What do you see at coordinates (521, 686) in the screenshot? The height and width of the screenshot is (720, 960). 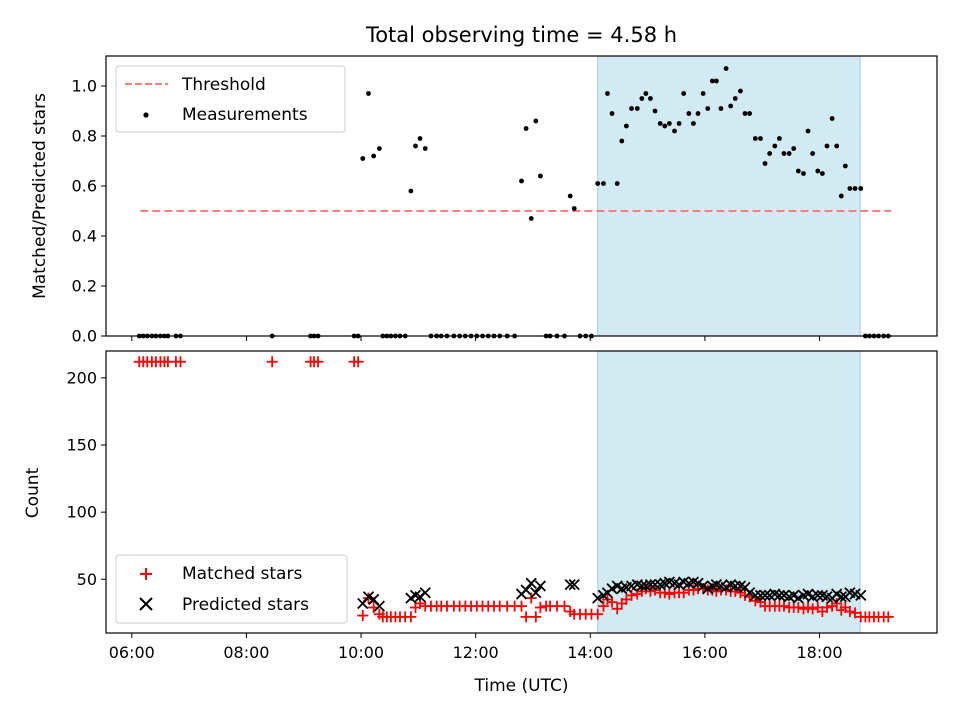 I see `x-axis-label: Time (UTC)` at bounding box center [521, 686].